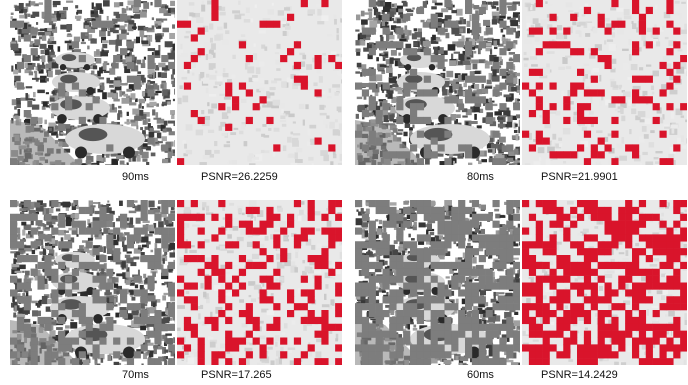 The image size is (688, 385). What do you see at coordinates (135, 177) in the screenshot?
I see `latency-label-90ms: 90ms` at bounding box center [135, 177].